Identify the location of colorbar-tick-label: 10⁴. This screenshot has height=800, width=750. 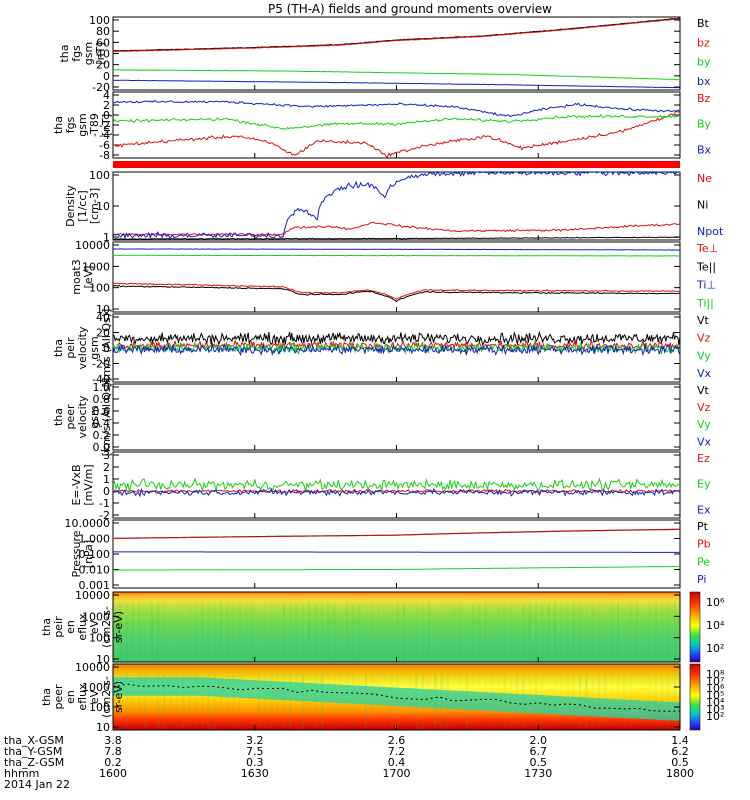
(715, 625).